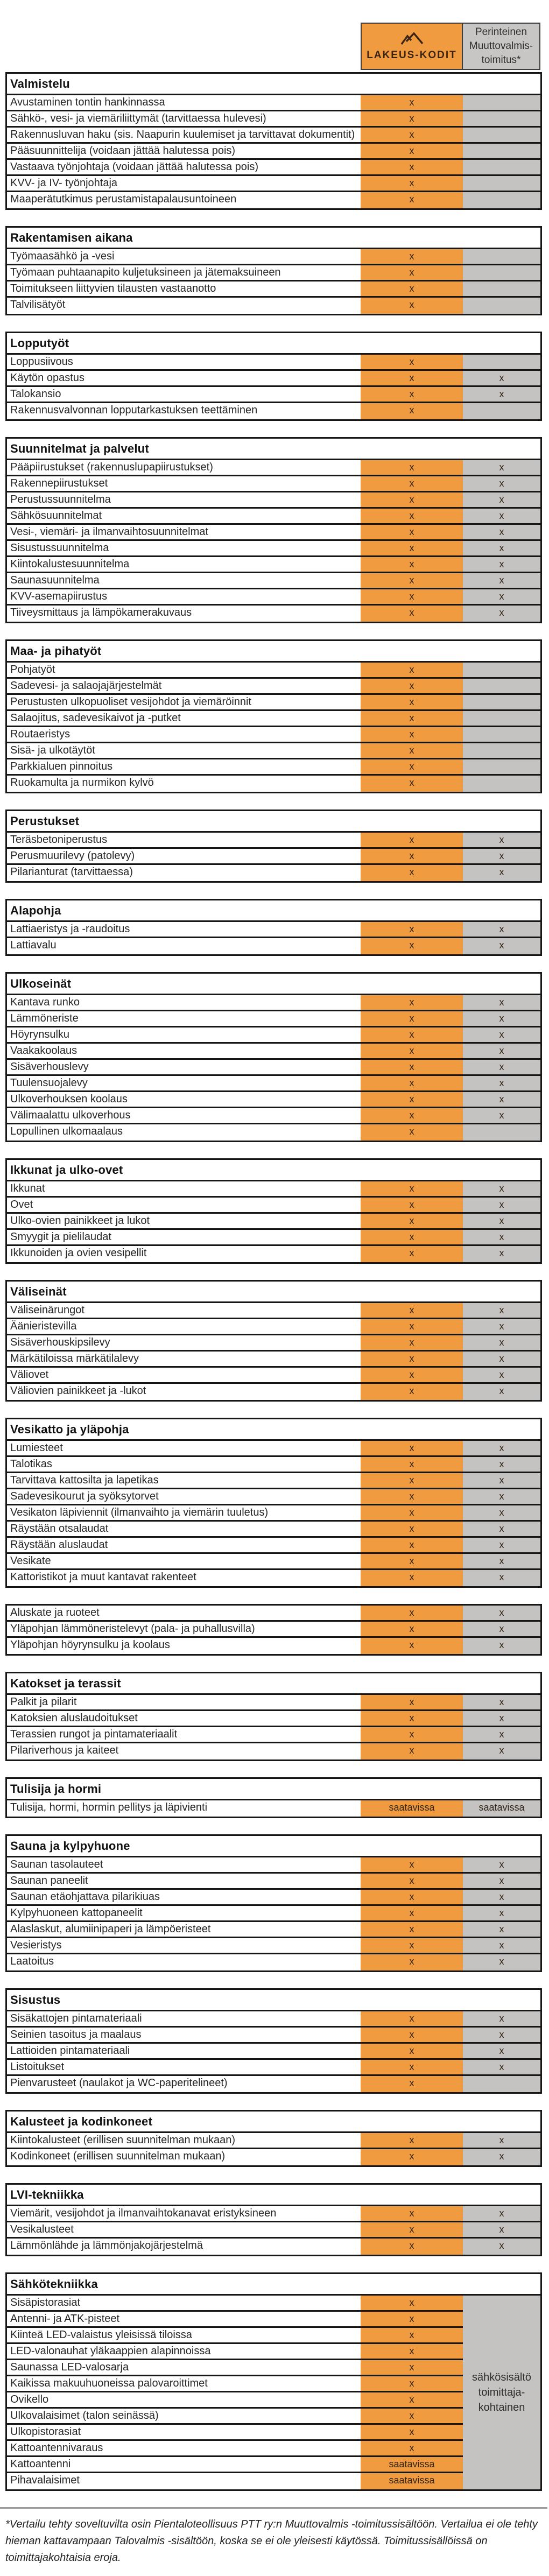 Image resolution: width=549 pixels, height=2576 pixels. Describe the element at coordinates (184, 841) in the screenshot. I see `row-label: Teräsbetoniperustus` at that location.